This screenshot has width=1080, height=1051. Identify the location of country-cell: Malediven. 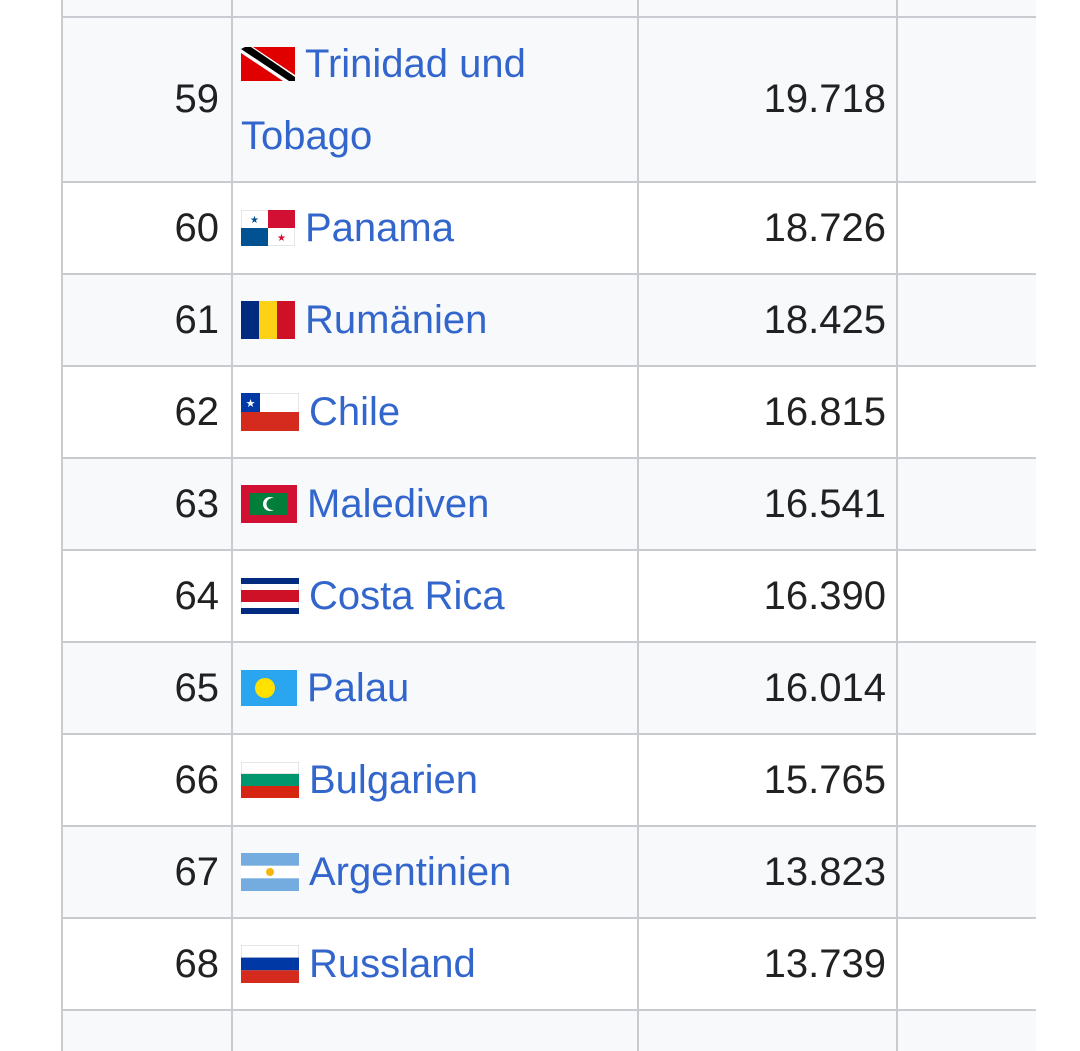
(434, 504).